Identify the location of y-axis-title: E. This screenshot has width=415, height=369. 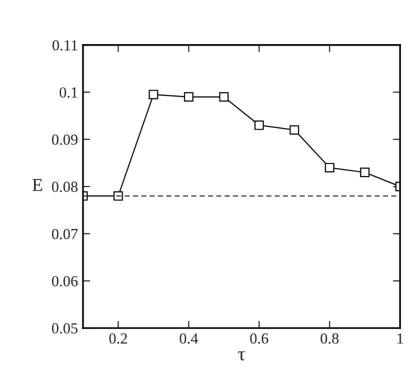
(37, 185).